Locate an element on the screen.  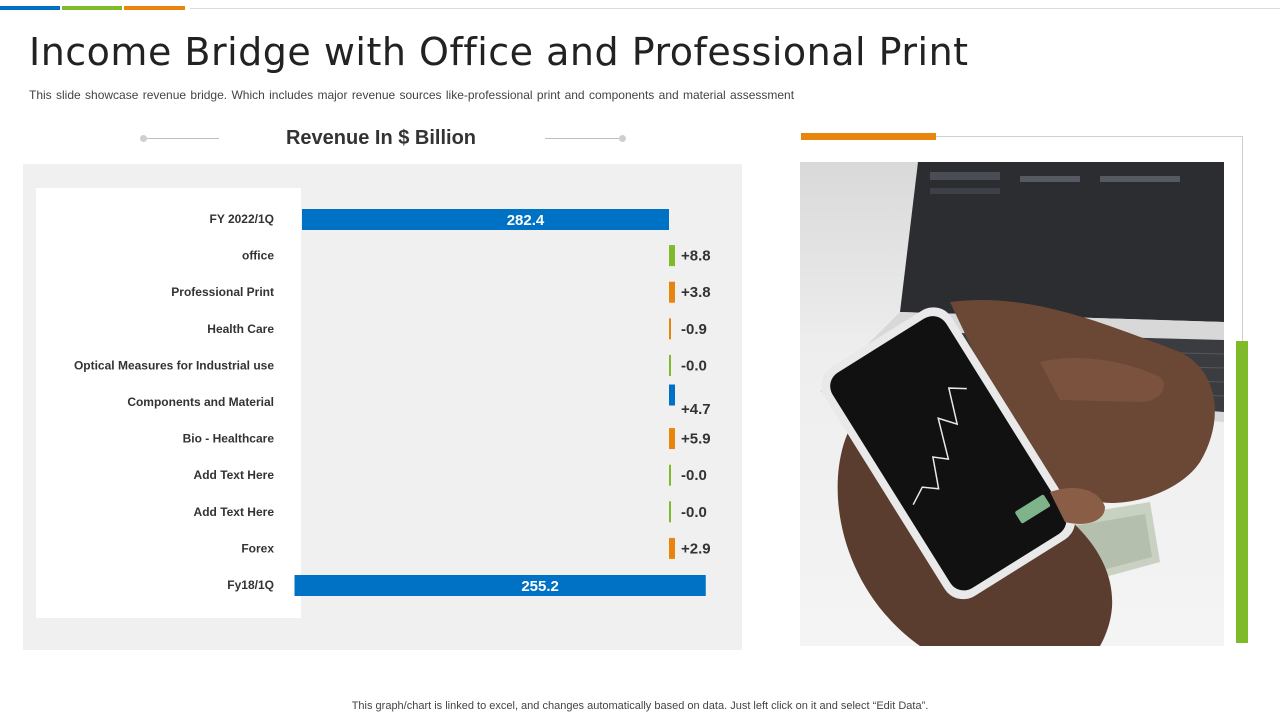
heading-right-line is located at coordinates (582, 138).